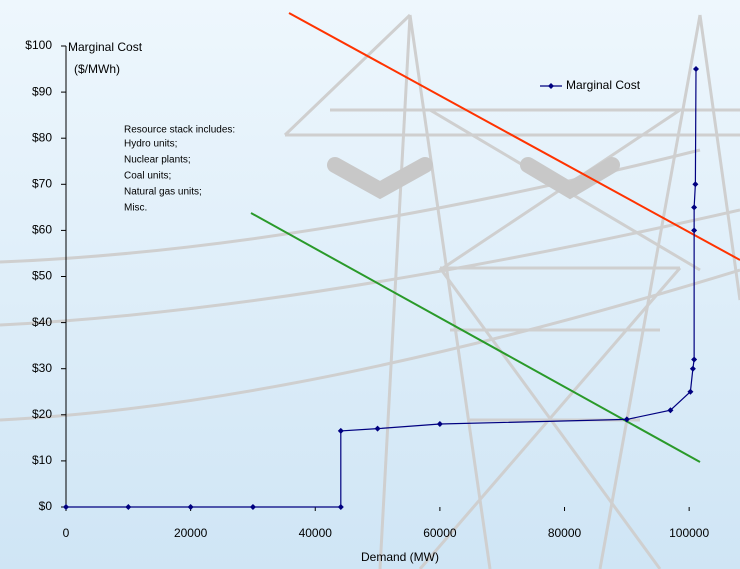  What do you see at coordinates (603, 85) in the screenshot?
I see `legend-label: Marginal Cost` at bounding box center [603, 85].